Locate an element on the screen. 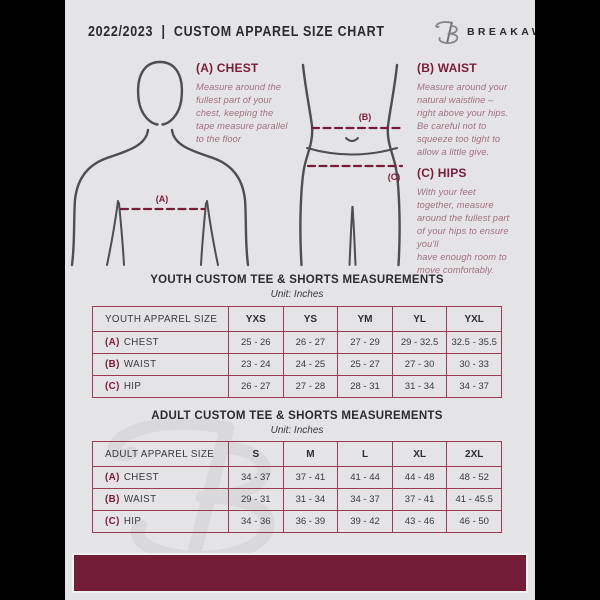 The height and width of the screenshot is (600, 600). page-title: 2022/2023 | CUSTOM APPAREL SIZE CHART is located at coordinates (236, 32).